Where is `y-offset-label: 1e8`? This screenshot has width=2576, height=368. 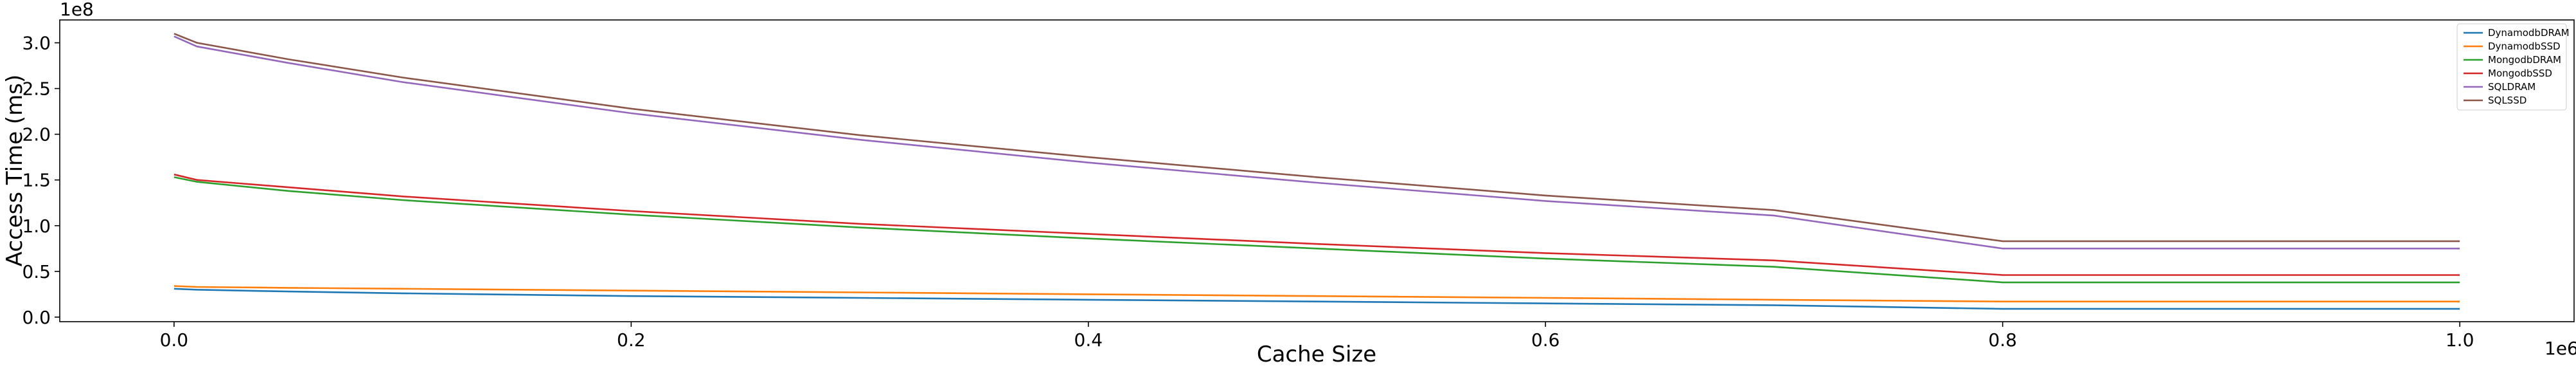
y-offset-label: 1e8 is located at coordinates (77, 10).